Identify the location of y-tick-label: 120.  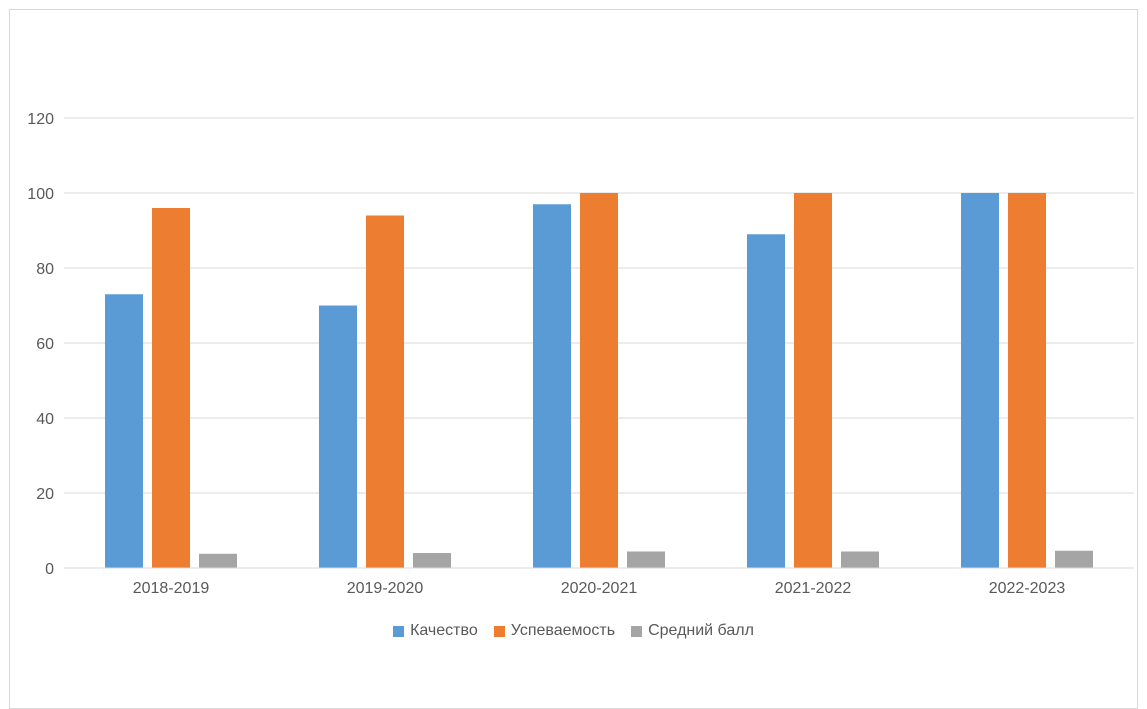
(40, 119).